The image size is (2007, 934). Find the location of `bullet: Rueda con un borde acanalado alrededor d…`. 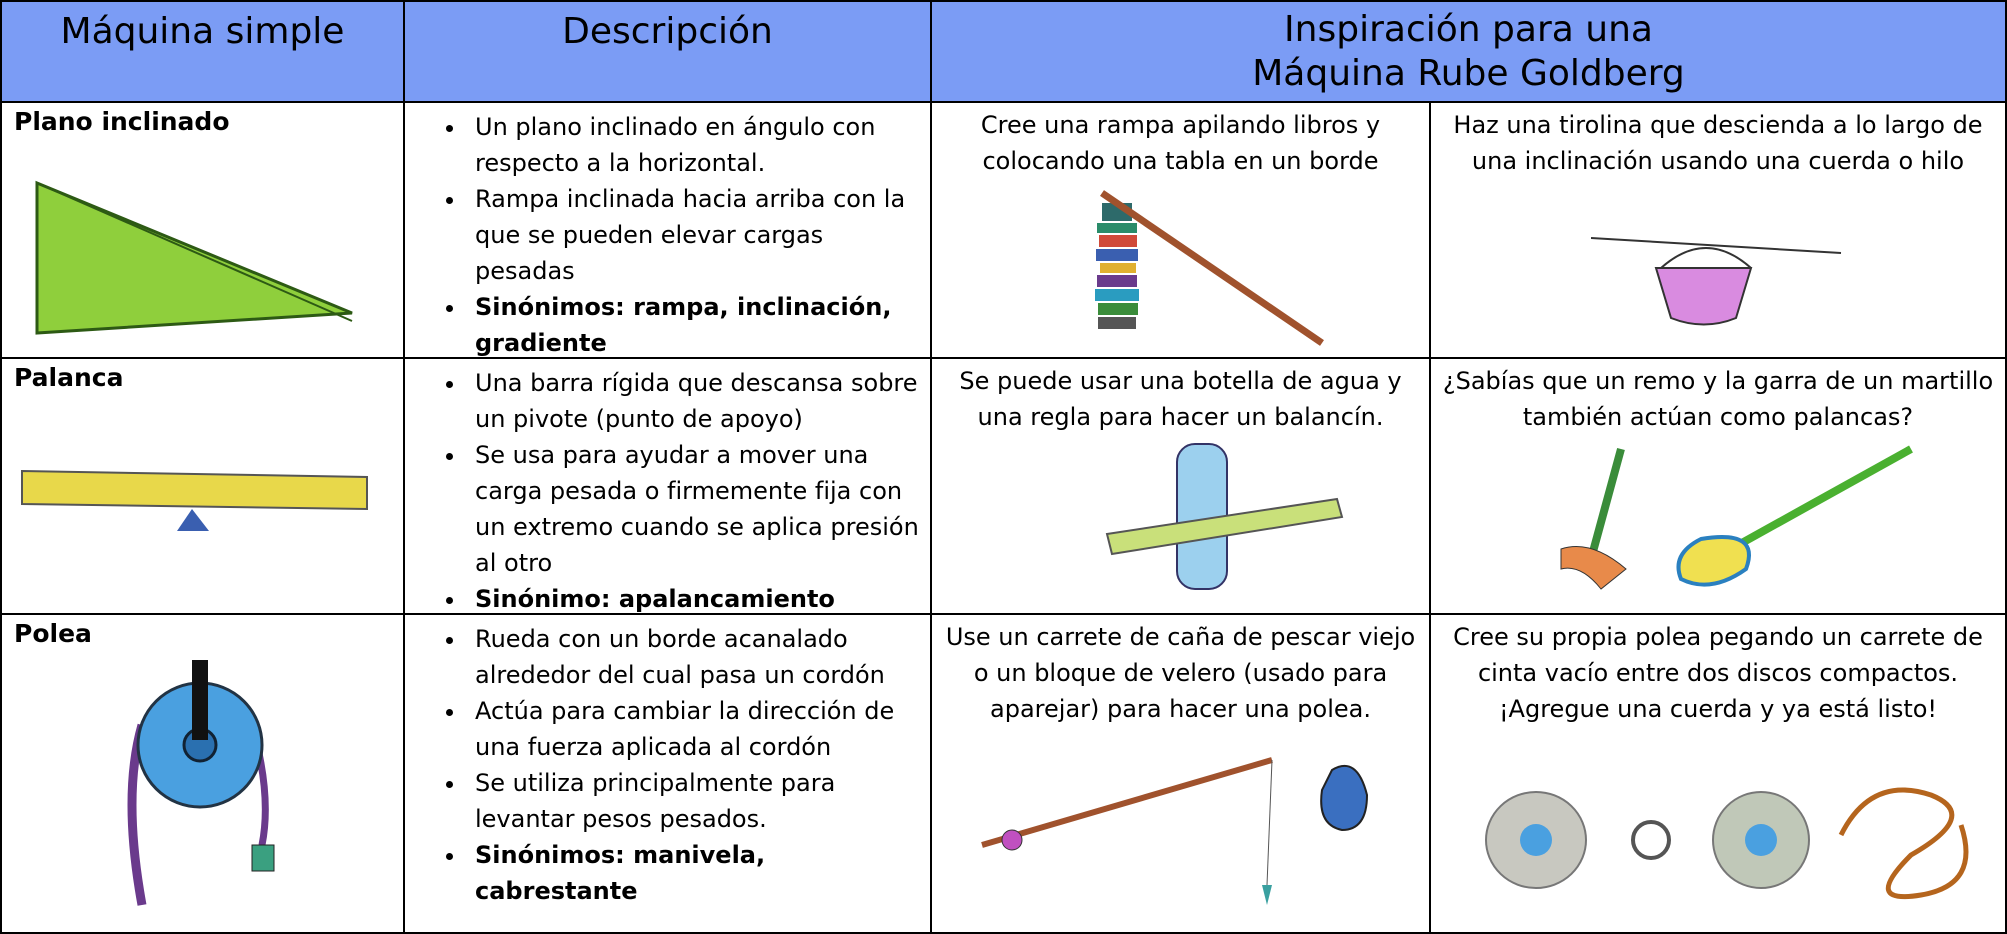

bullet: Rueda con un borde acanalado alrededor d… is located at coordinates (698, 657).